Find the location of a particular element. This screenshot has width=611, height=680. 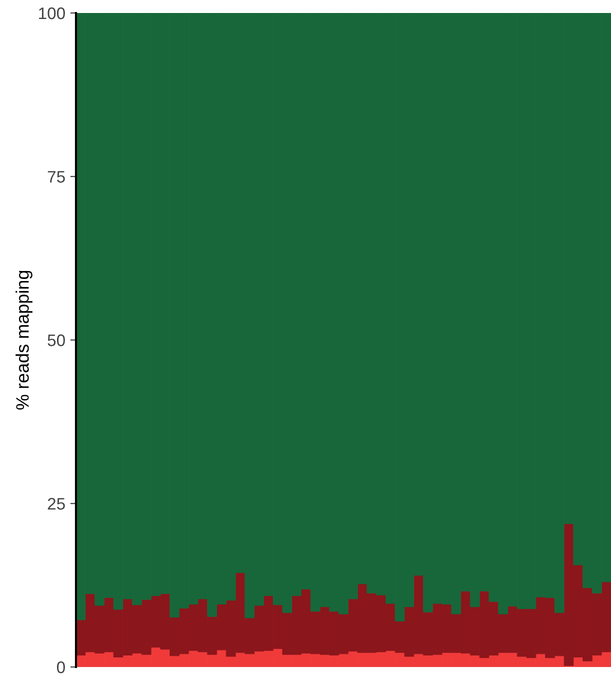

y-tick-label: 75 is located at coordinates (56, 177).